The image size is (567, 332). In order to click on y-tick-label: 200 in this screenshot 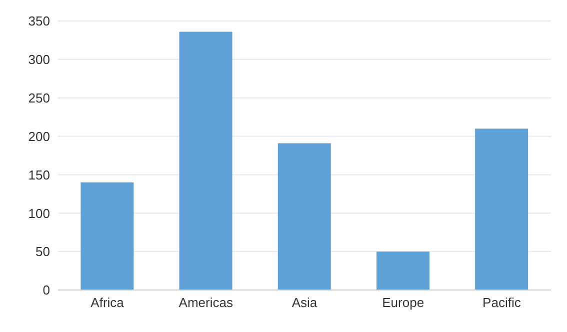, I will do `click(39, 136)`.